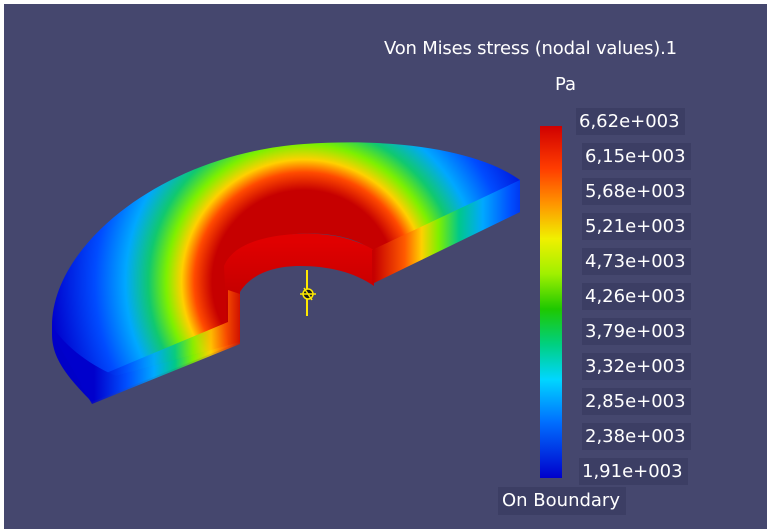  Describe the element at coordinates (551, 302) in the screenshot. I see `legend-color-bar` at that location.